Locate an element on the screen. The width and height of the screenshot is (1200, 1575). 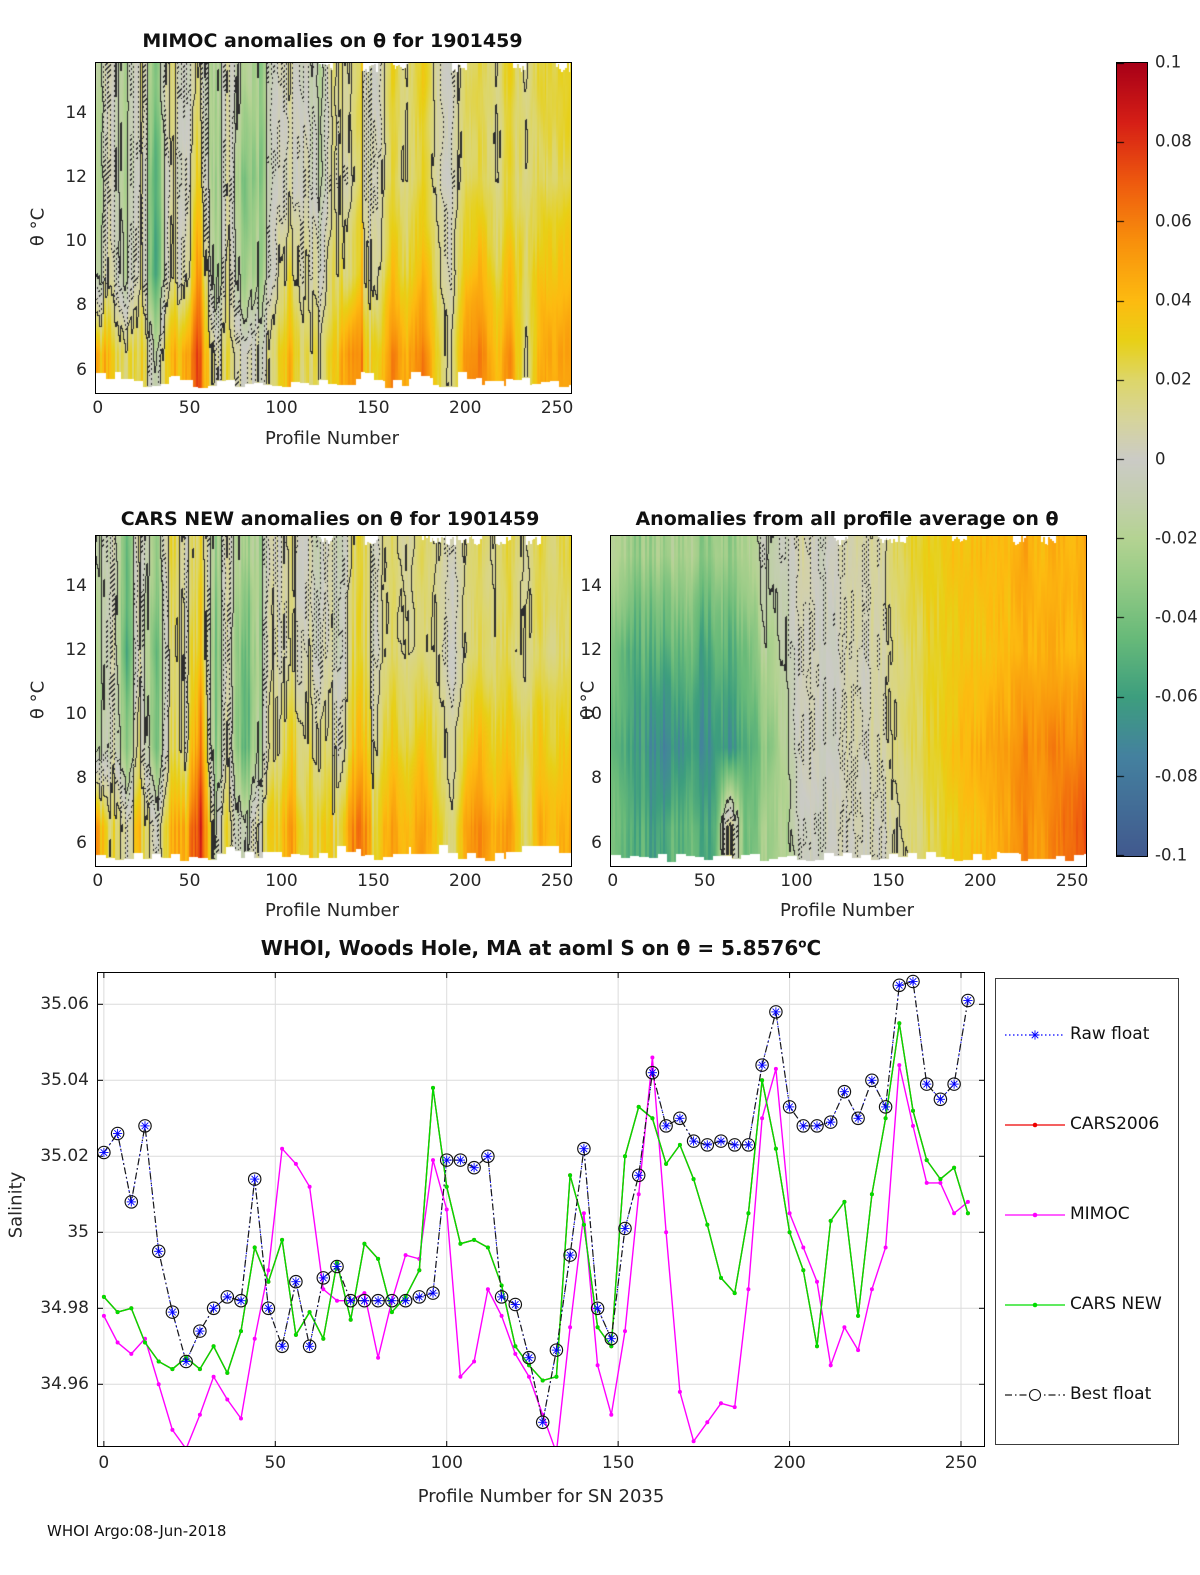
y-tick-label: 35.04 is located at coordinates (64, 1080).